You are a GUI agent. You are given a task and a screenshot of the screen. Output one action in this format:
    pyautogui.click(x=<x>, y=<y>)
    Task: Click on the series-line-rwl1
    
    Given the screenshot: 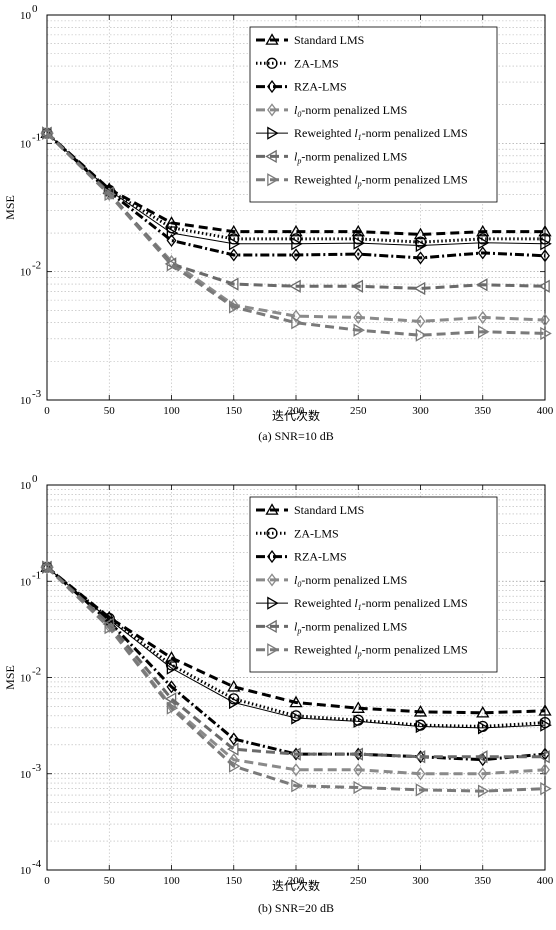 What is the action you would take?
    pyautogui.click(x=296, y=189)
    